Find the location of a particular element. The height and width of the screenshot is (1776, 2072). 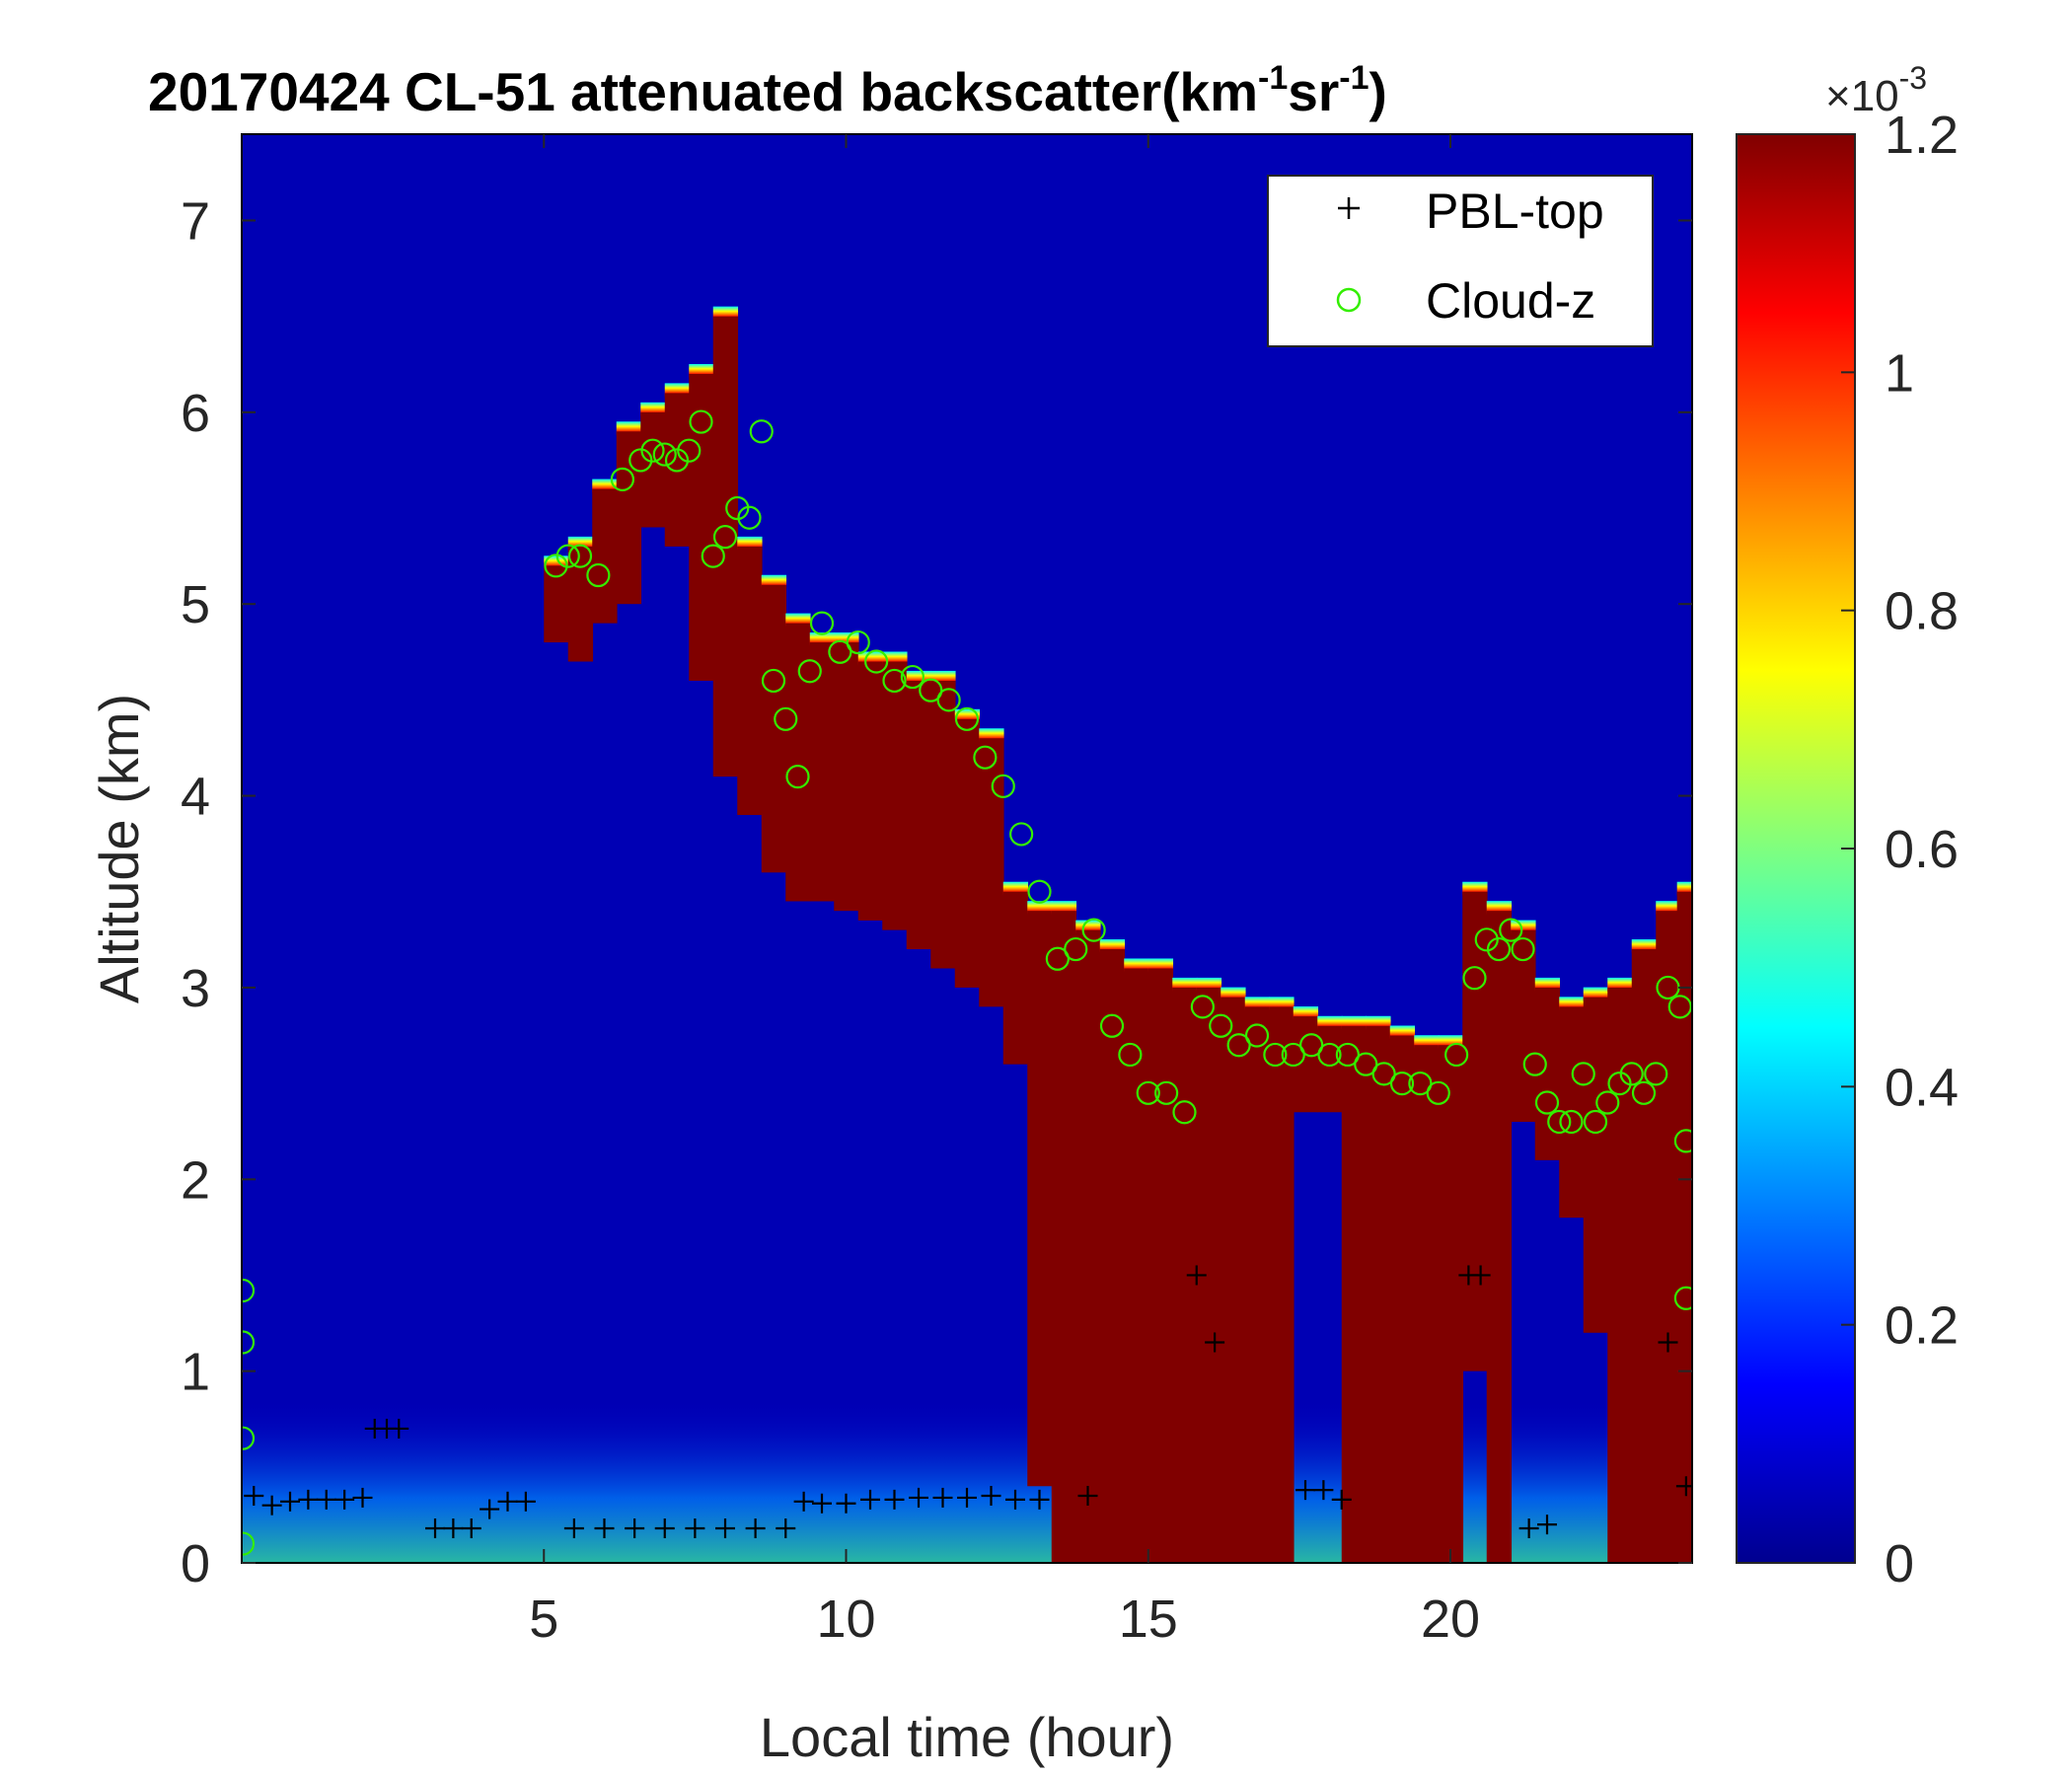

legend-marker-pbl-top is located at coordinates (1349, 208).